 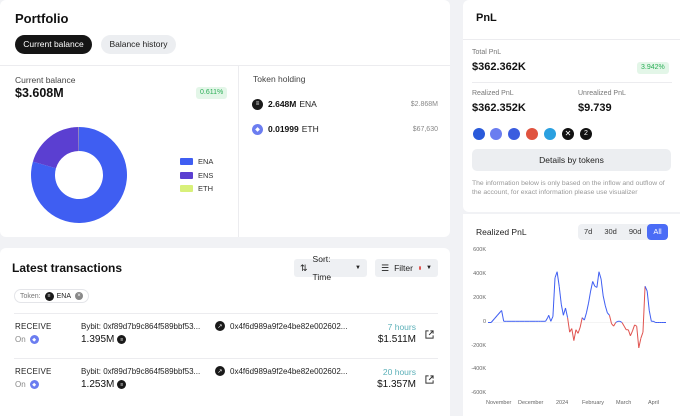 What do you see at coordinates (531, 403) in the screenshot?
I see `x-tick-label: December` at bounding box center [531, 403].